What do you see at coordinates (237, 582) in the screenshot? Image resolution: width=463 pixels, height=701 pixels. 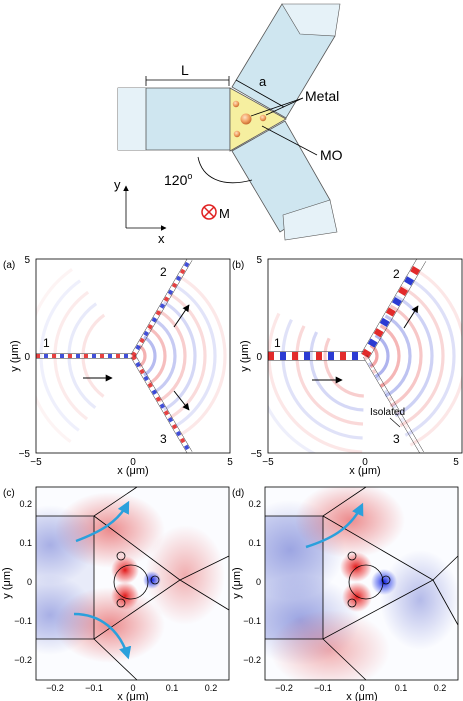 I see `y-label-d: y (μm)` at bounding box center [237, 582].